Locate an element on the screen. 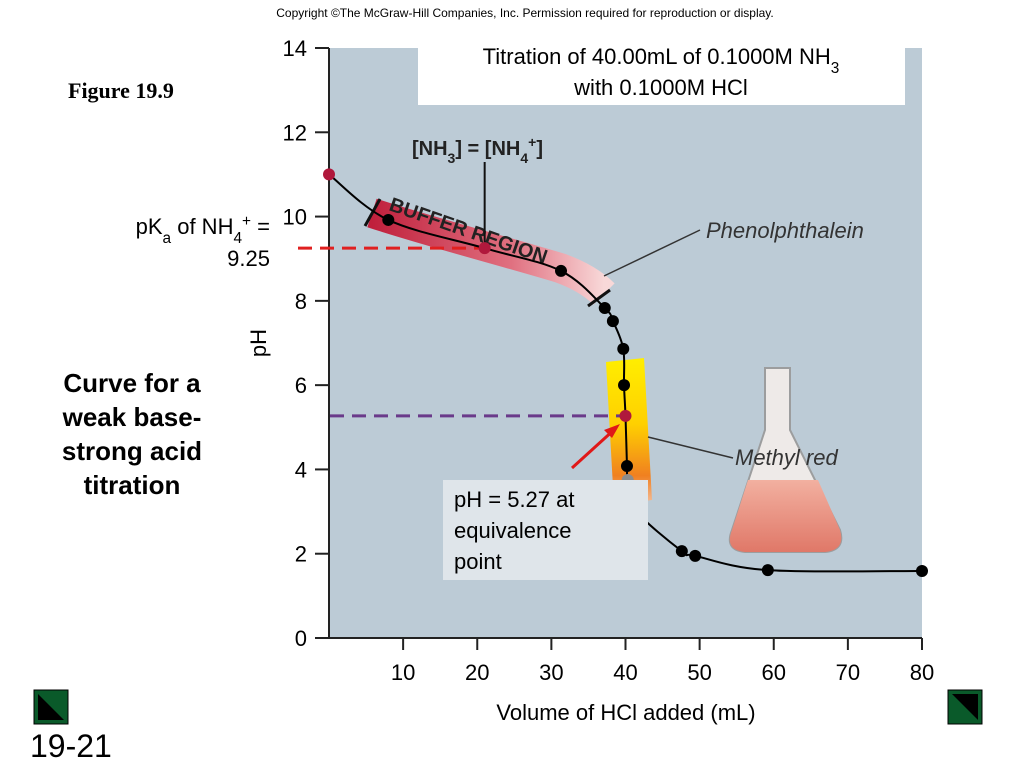 The height and width of the screenshot is (768, 1024). slide-number: 19-21 is located at coordinates (71, 746).